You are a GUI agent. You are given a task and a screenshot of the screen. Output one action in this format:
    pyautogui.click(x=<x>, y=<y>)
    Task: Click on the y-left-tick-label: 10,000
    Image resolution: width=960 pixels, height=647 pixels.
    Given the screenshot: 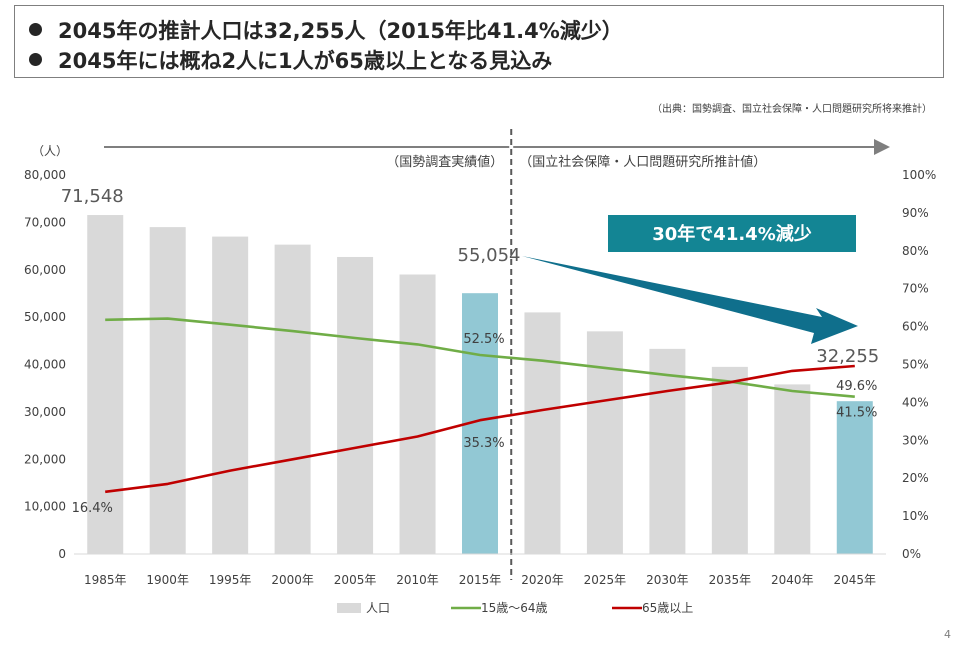 What is the action you would take?
    pyautogui.click(x=45, y=507)
    